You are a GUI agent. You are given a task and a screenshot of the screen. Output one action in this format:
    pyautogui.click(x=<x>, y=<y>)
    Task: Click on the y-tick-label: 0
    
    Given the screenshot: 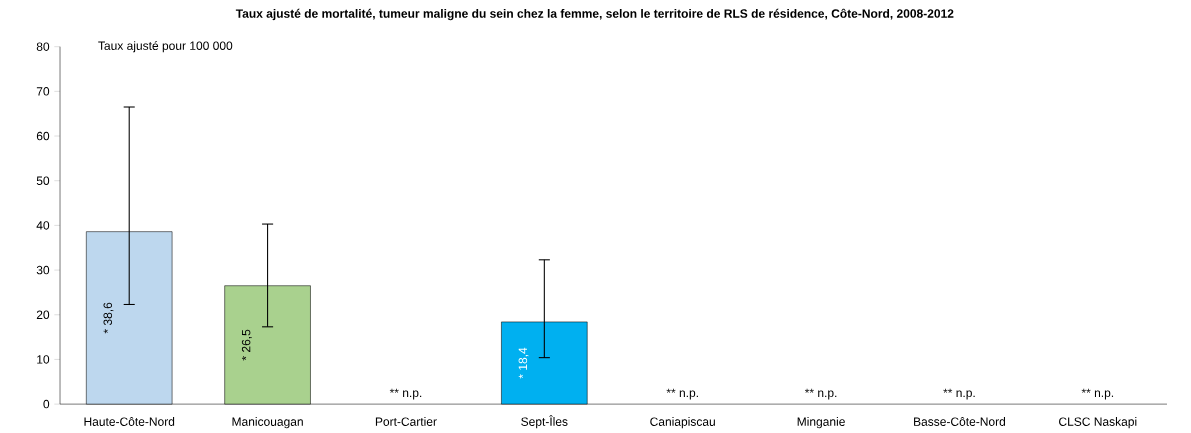 What is the action you would take?
    pyautogui.click(x=46, y=404)
    